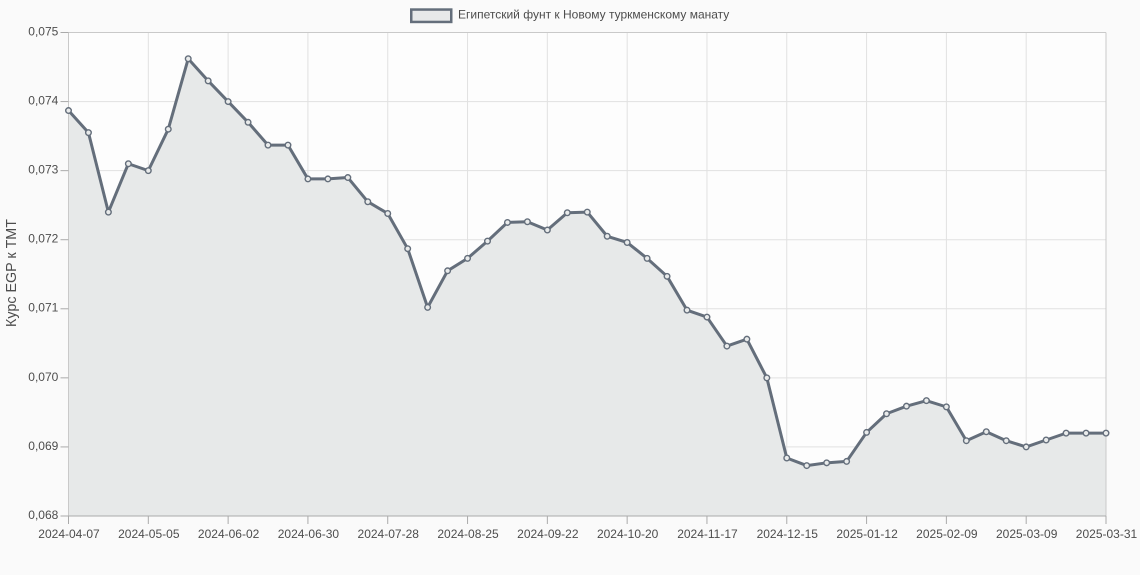  I want to click on svg-text: 2024-12-15, so click(788, 534).